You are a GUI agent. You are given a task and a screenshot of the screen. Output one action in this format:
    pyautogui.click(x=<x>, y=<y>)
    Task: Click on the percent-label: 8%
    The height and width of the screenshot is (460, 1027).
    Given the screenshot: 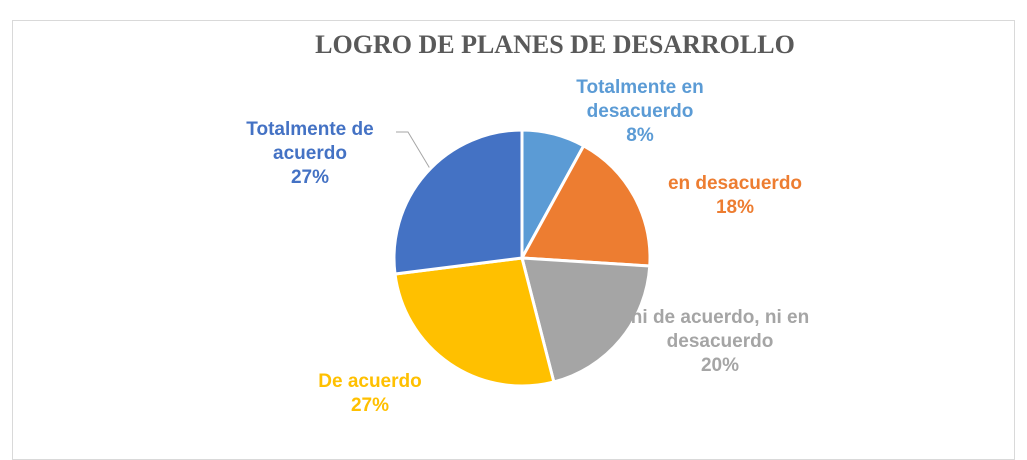 What is the action you would take?
    pyautogui.click(x=640, y=135)
    